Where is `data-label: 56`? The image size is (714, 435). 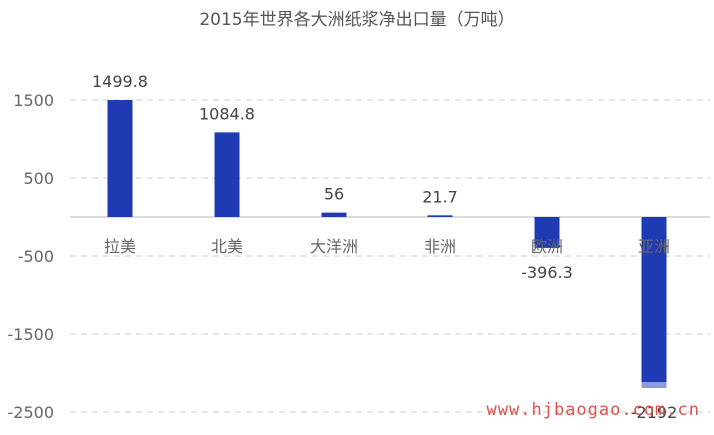
data-label: 56 is located at coordinates (334, 194).